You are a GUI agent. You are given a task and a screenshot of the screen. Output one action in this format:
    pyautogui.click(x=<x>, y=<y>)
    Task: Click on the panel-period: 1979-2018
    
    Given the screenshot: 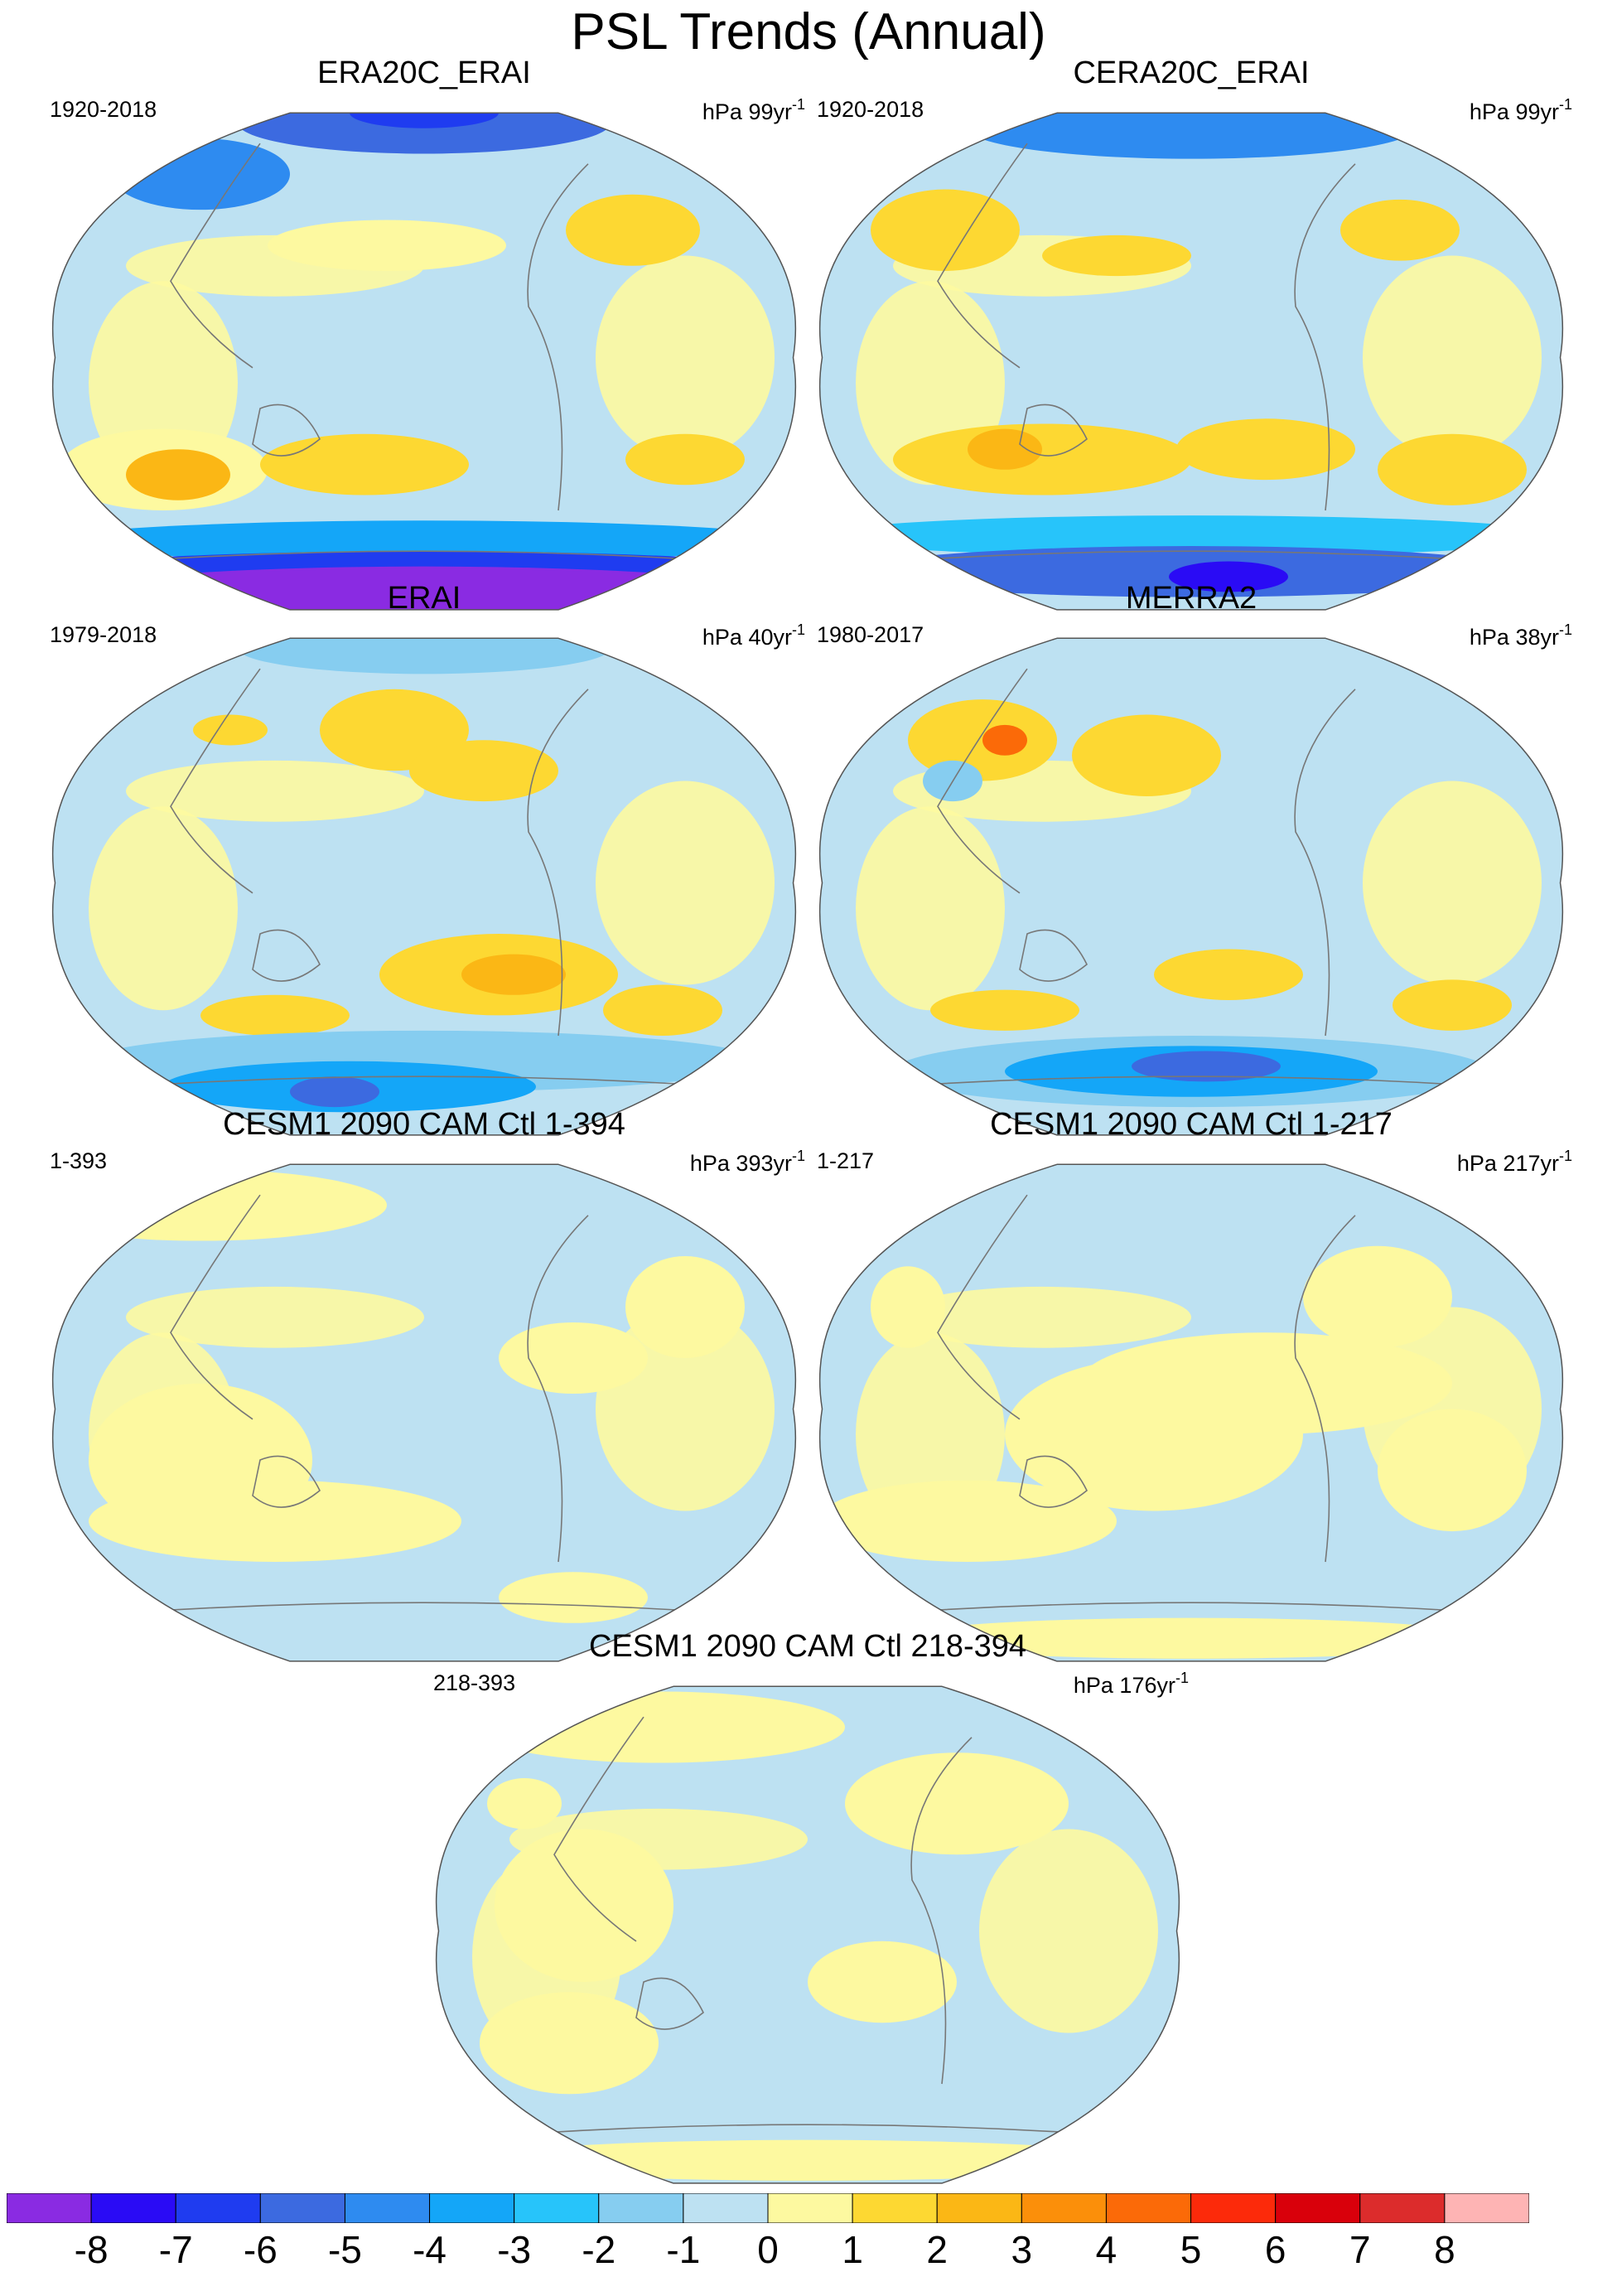 What is the action you would take?
    pyautogui.click(x=103, y=634)
    